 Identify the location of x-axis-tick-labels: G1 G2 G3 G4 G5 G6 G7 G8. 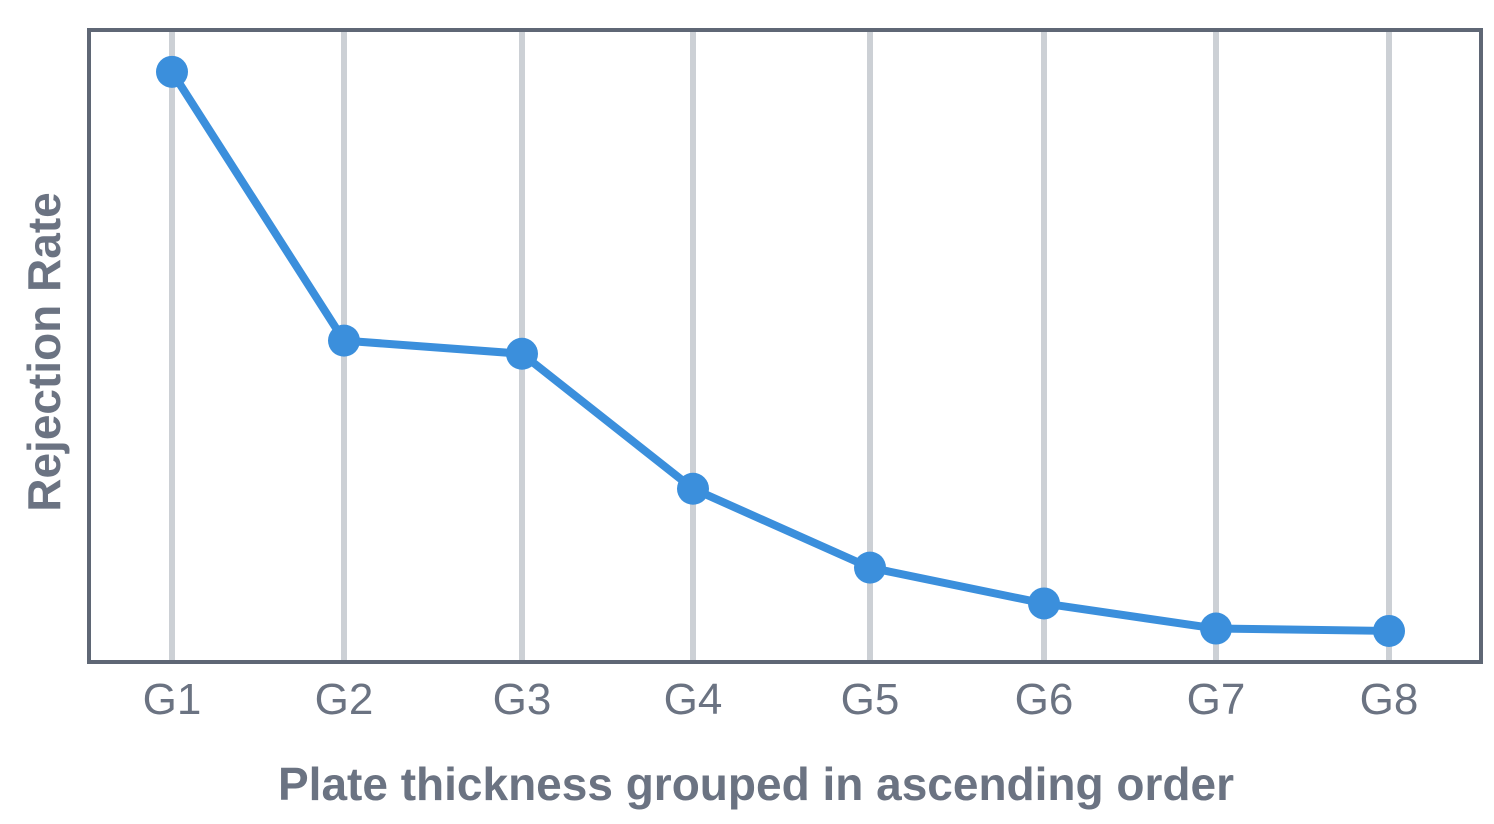
(781, 699).